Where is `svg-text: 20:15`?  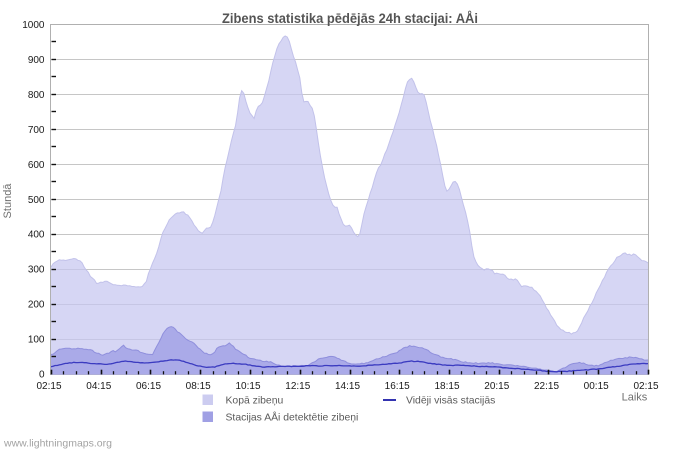 svg-text: 20:15 is located at coordinates (496, 386).